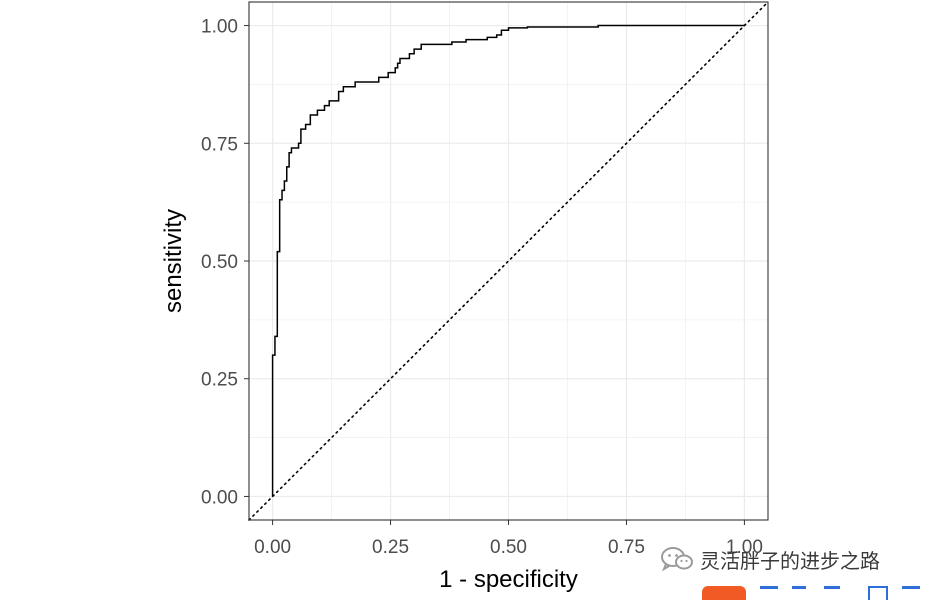 This screenshot has height=600, width=942. I want to click on y-tick-label: 0.25, so click(219, 380).